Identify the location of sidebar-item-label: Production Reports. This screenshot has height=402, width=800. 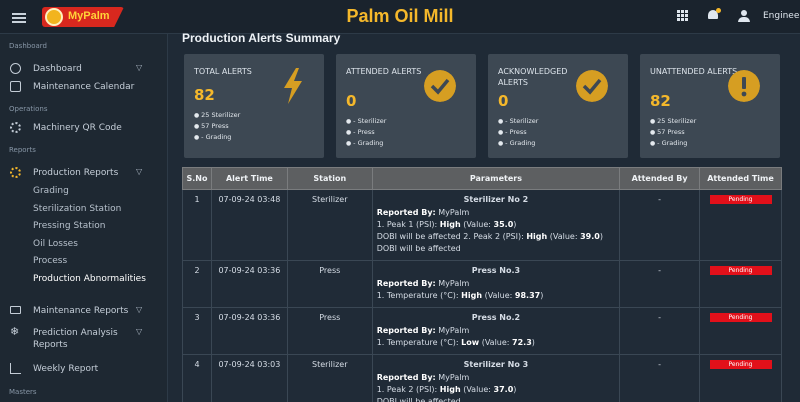
(76, 173).